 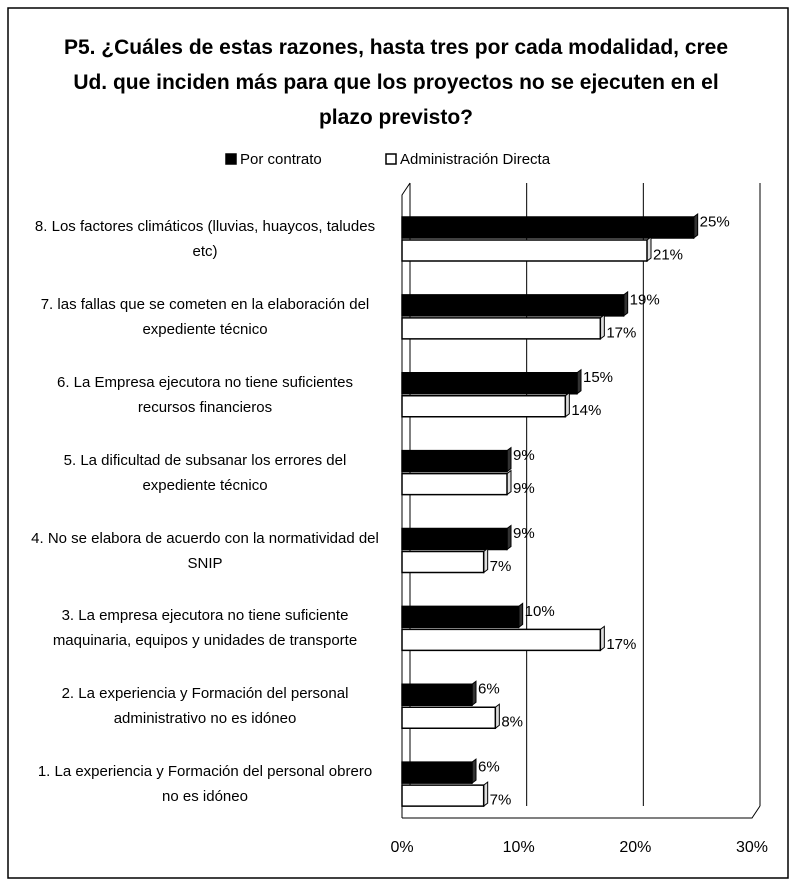 I want to click on data-label: 8%, so click(x=512, y=722).